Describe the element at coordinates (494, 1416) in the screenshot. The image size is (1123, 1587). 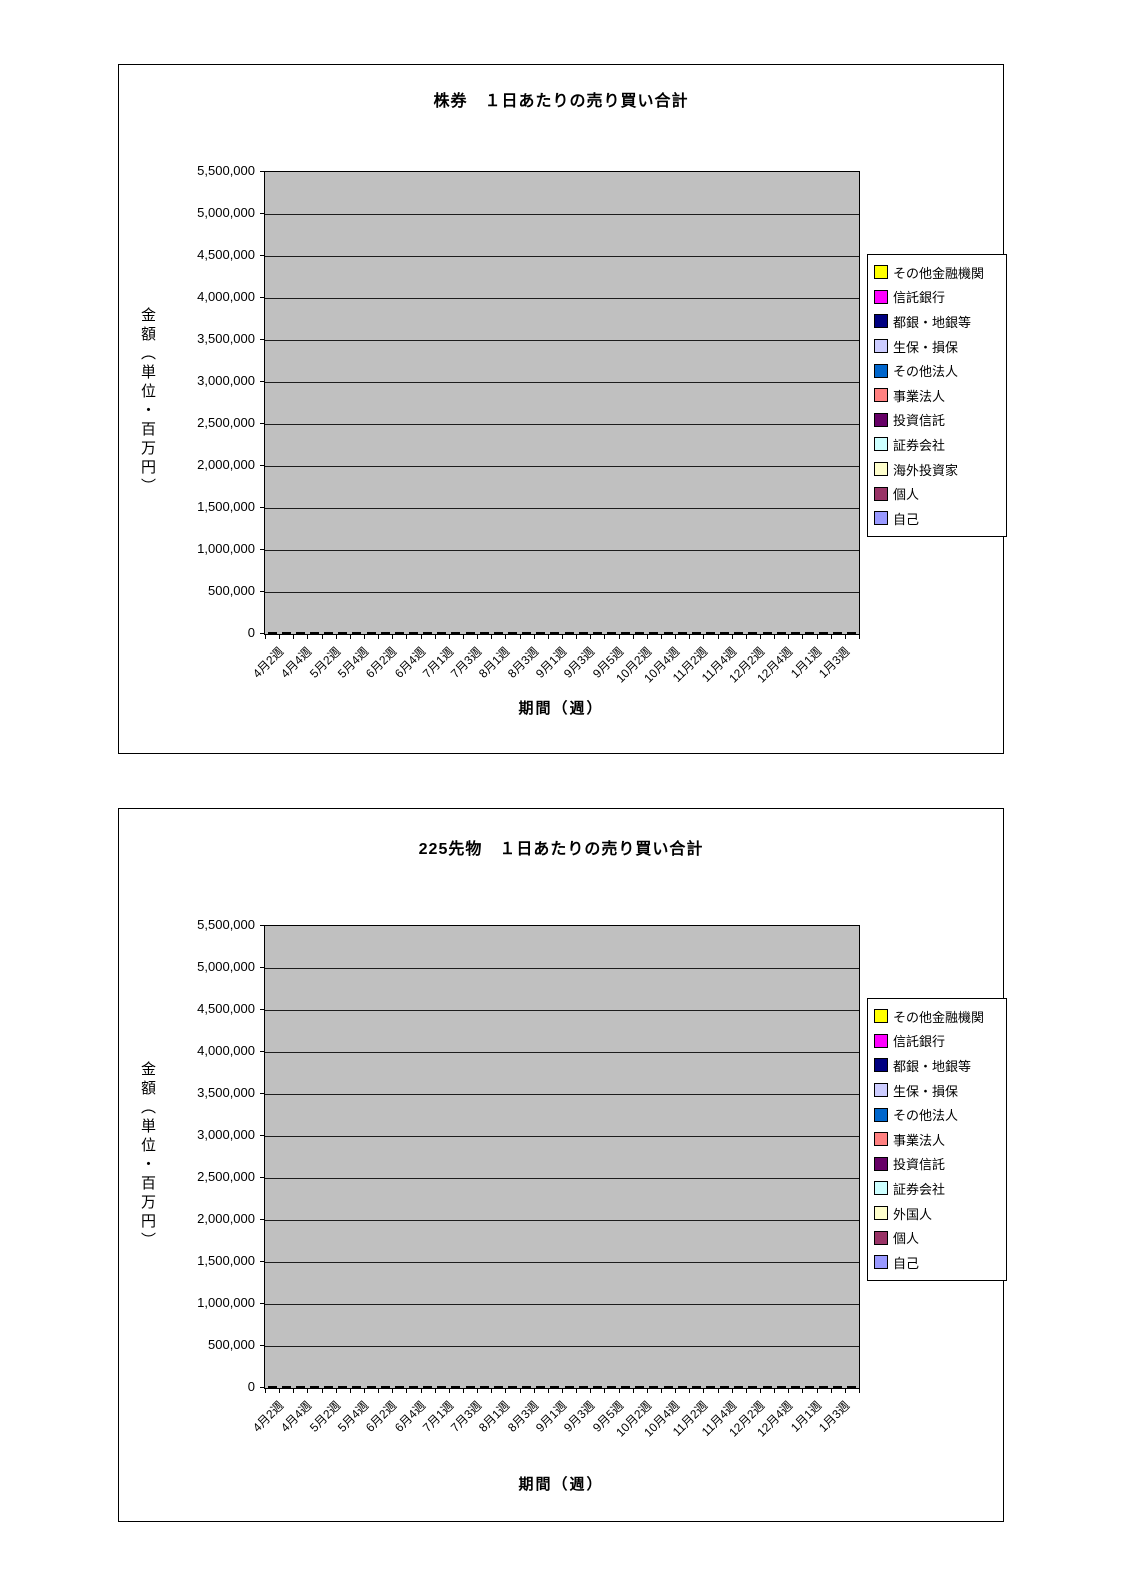
I see `x-axis-tick-label: 8月1週` at that location.